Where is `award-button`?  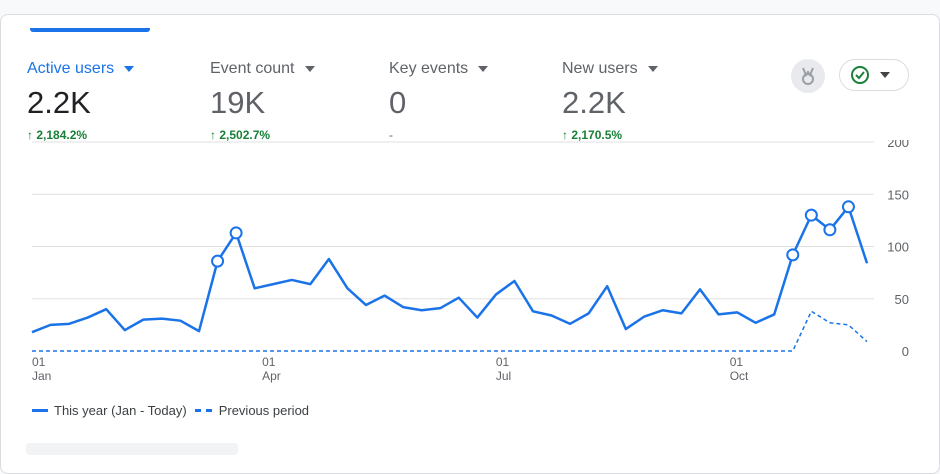
award-button is located at coordinates (808, 76).